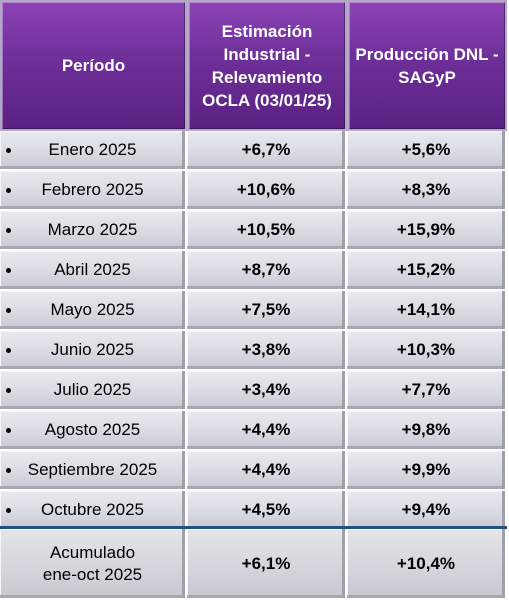 The width and height of the screenshot is (509, 600). I want to click on row-period-cell-text: Mayo 2025, so click(92, 309).